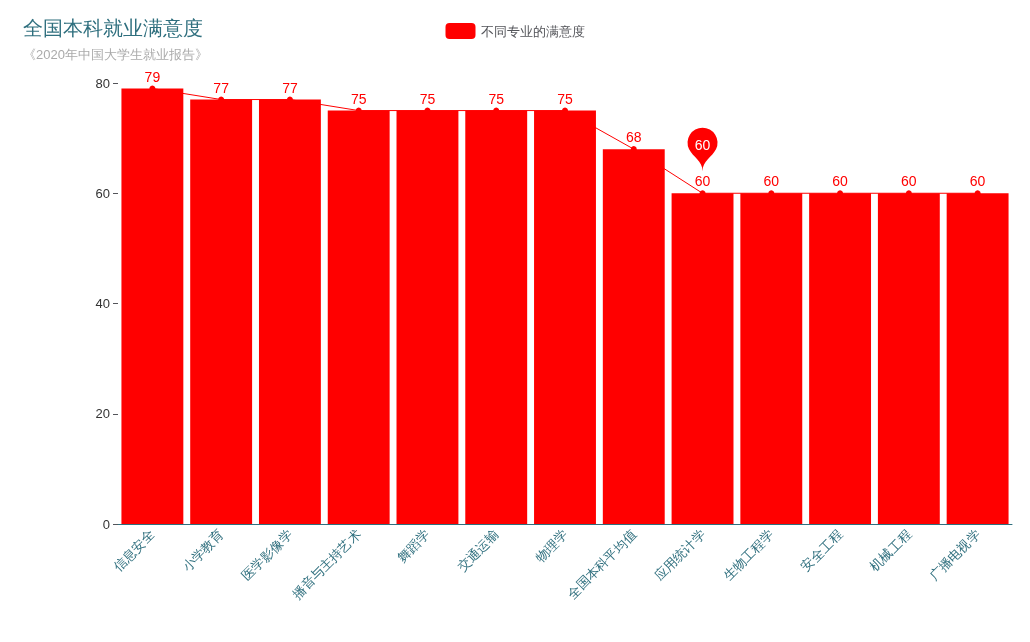 The image size is (1030, 642). What do you see at coordinates (954, 555) in the screenshot?
I see `x-tick-label: 广播电视学` at bounding box center [954, 555].